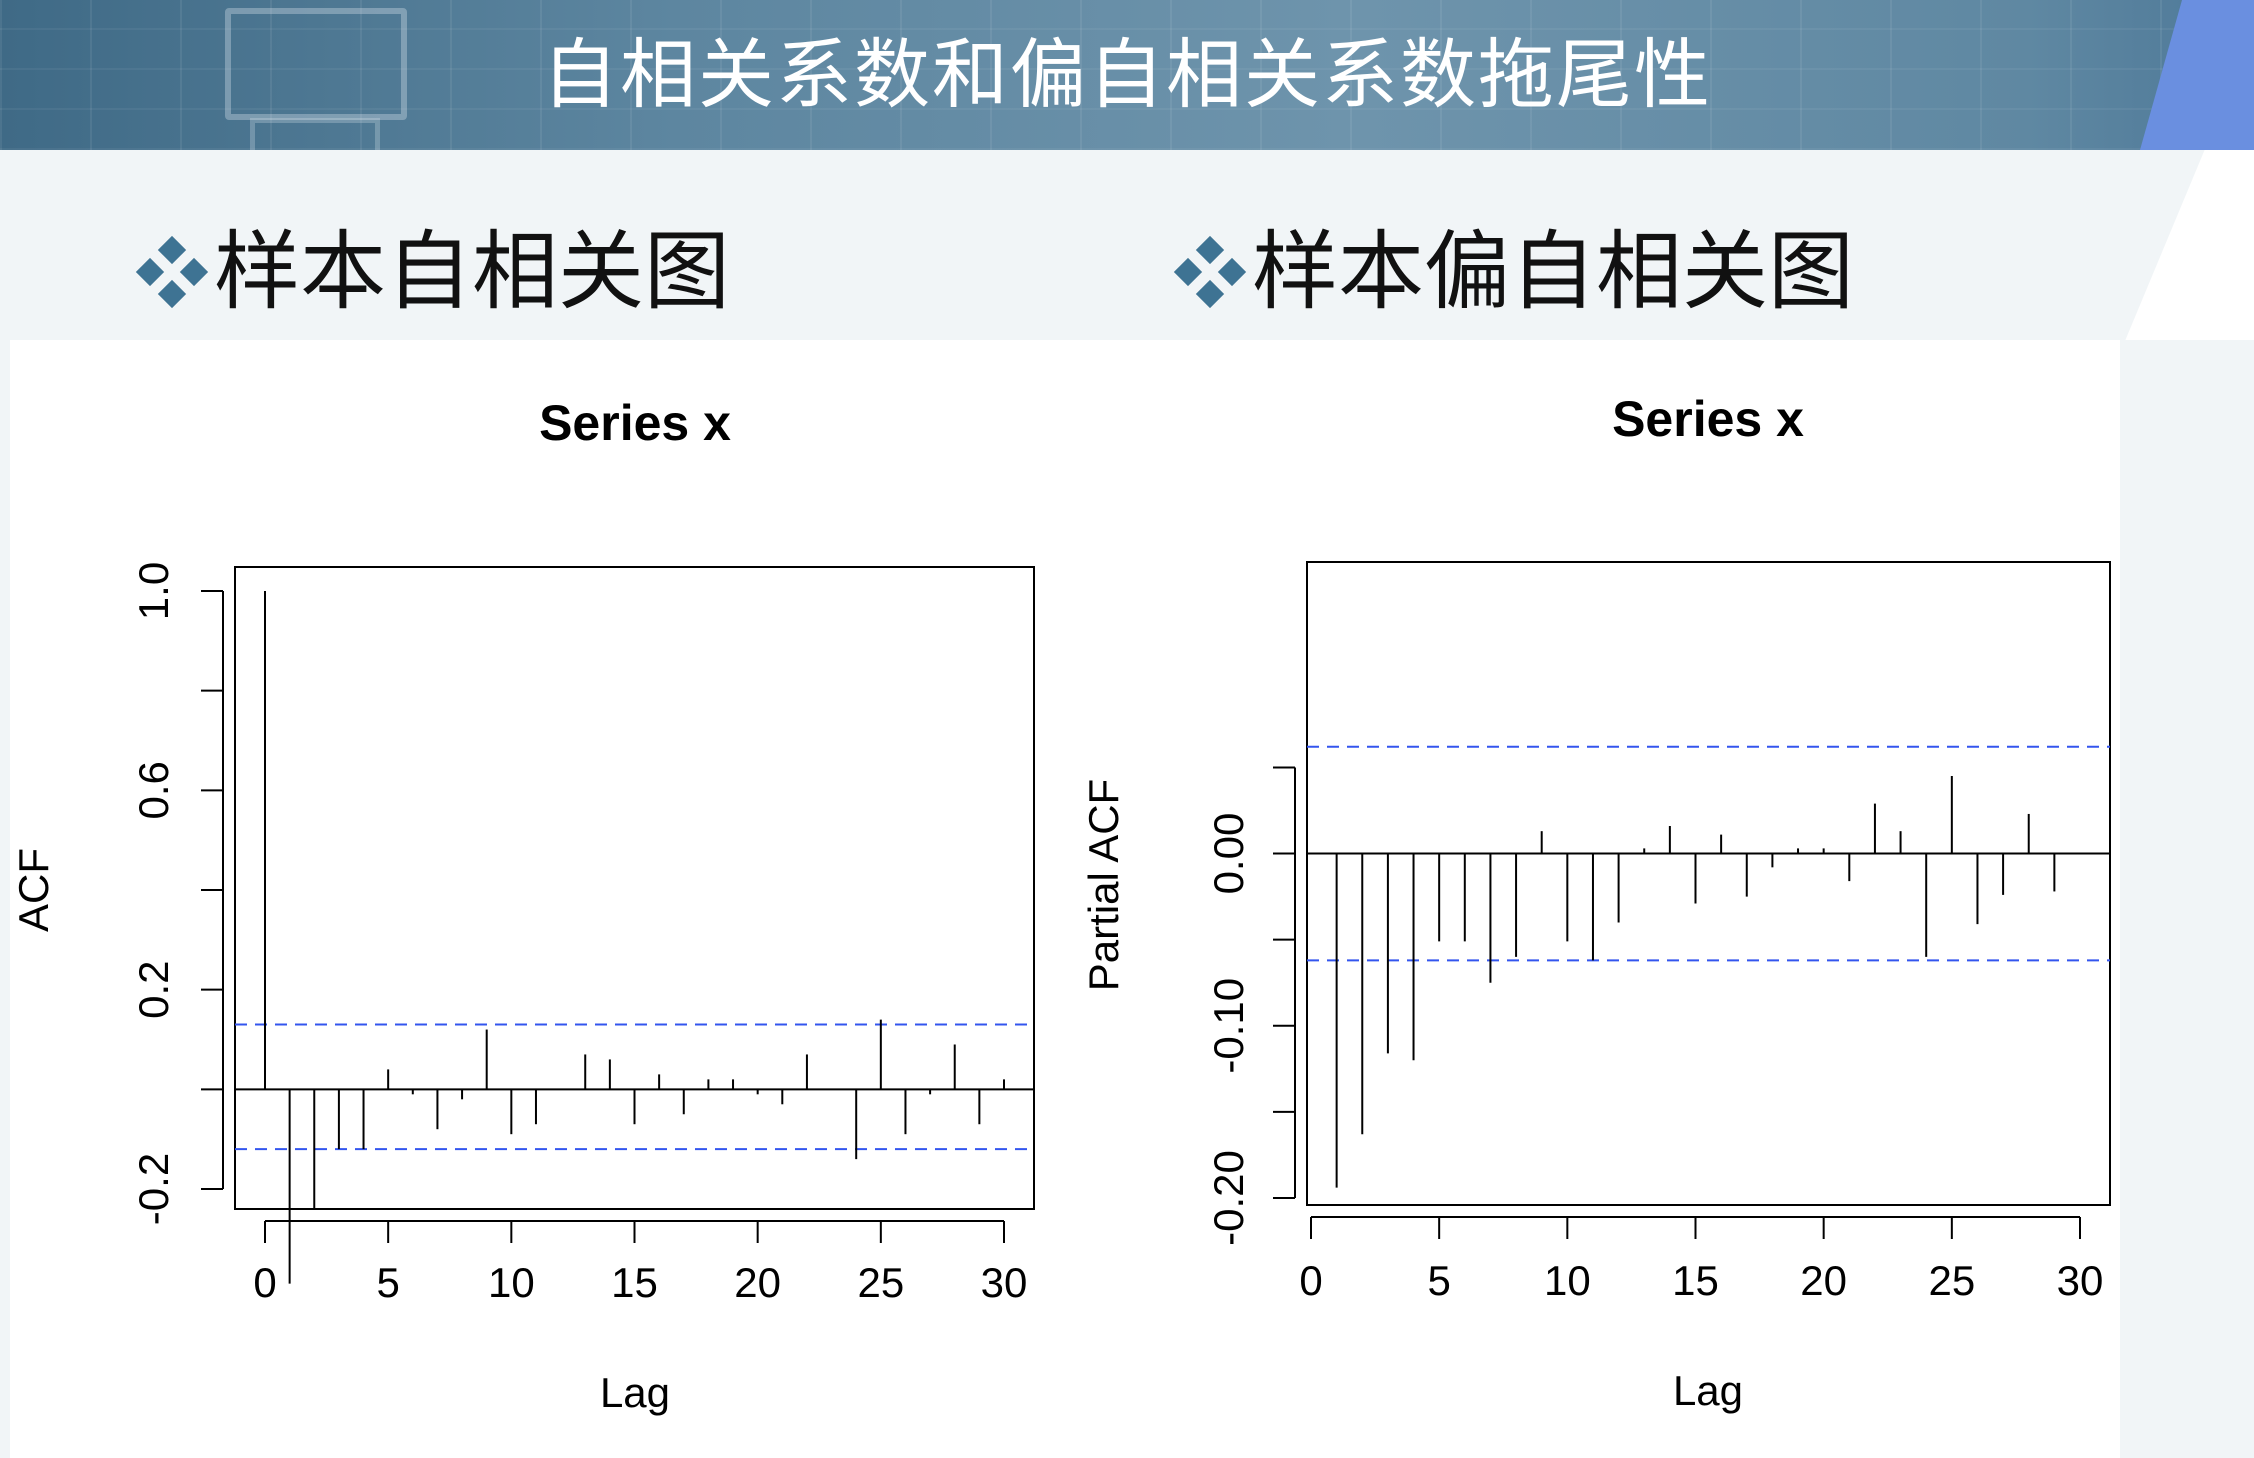 This screenshot has height=1458, width=2254. Describe the element at coordinates (635, 1392) in the screenshot. I see `acf-x-axis-label: Lag` at that location.